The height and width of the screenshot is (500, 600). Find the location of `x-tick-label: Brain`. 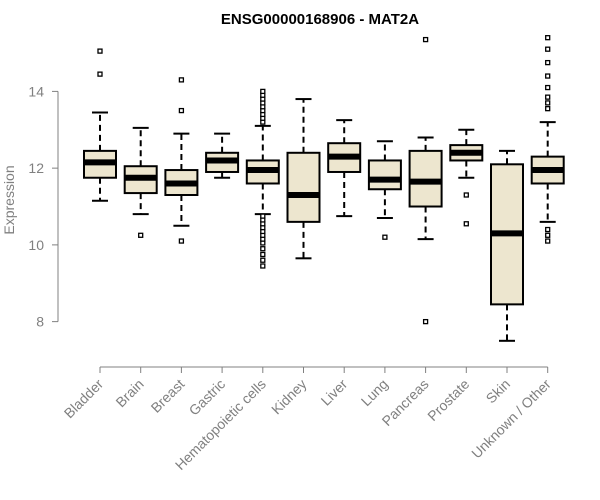

x-tick-label: Brain is located at coordinates (129, 393).